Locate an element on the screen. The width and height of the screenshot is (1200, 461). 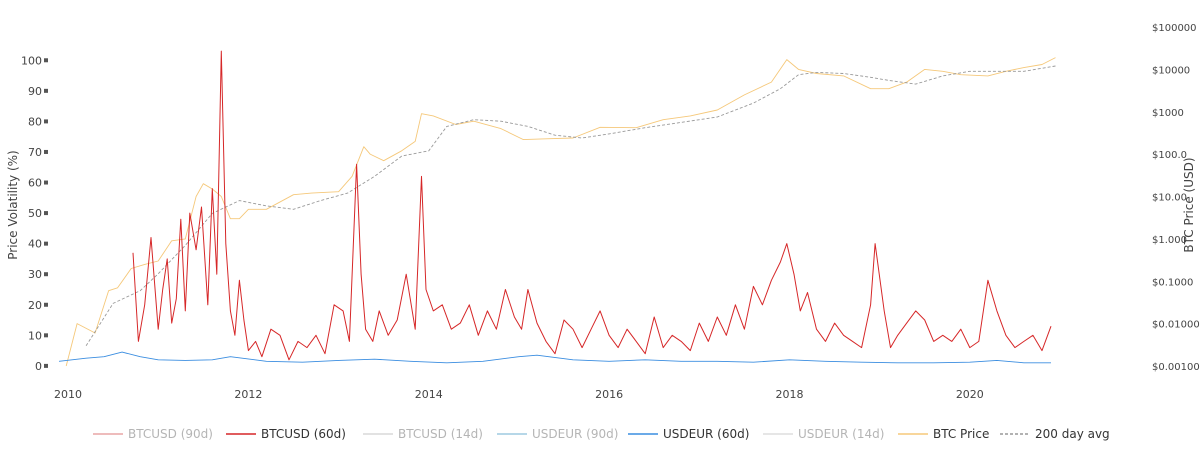
y-tick-label: 90 is located at coordinates (35, 91).